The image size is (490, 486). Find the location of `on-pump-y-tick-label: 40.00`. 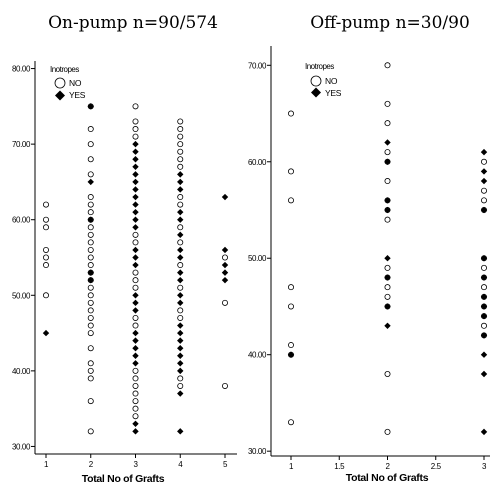

on-pump-y-tick-label: 40.00 is located at coordinates (21, 371).